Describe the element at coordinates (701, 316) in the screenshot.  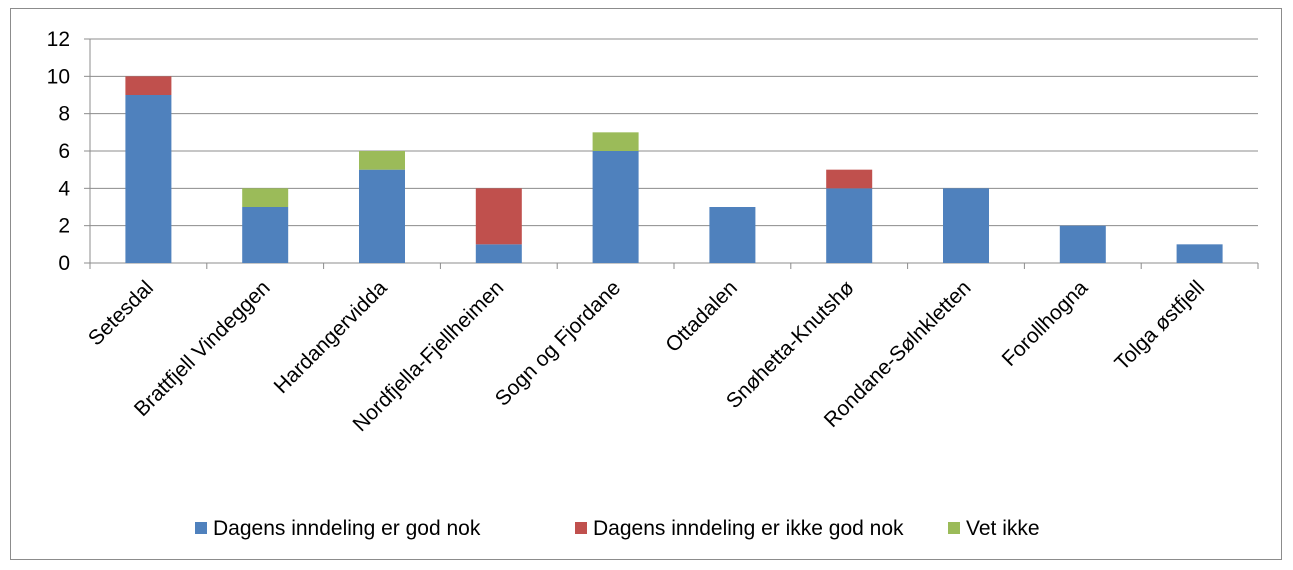
I see `x-category-label: Ottadalen` at that location.